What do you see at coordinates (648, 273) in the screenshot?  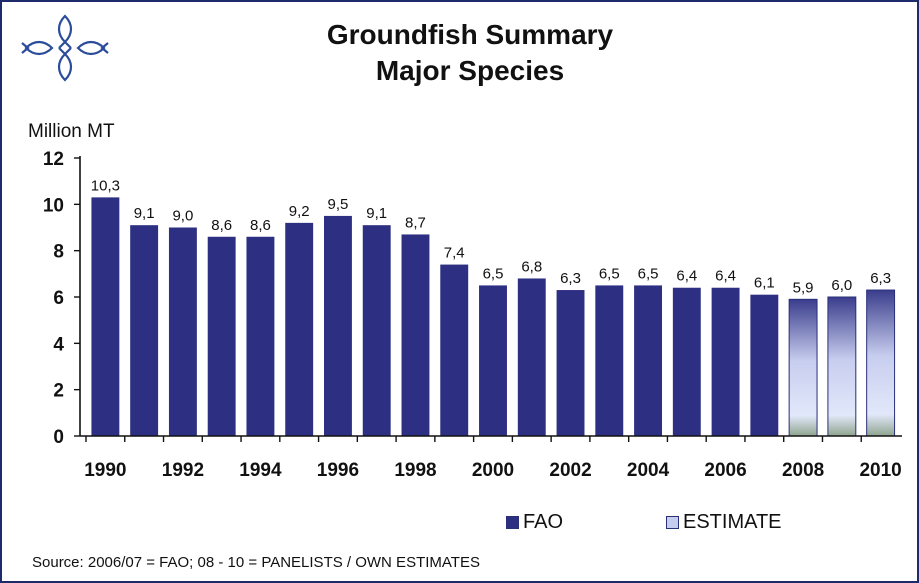 I see `value-label-2004: 6,5` at bounding box center [648, 273].